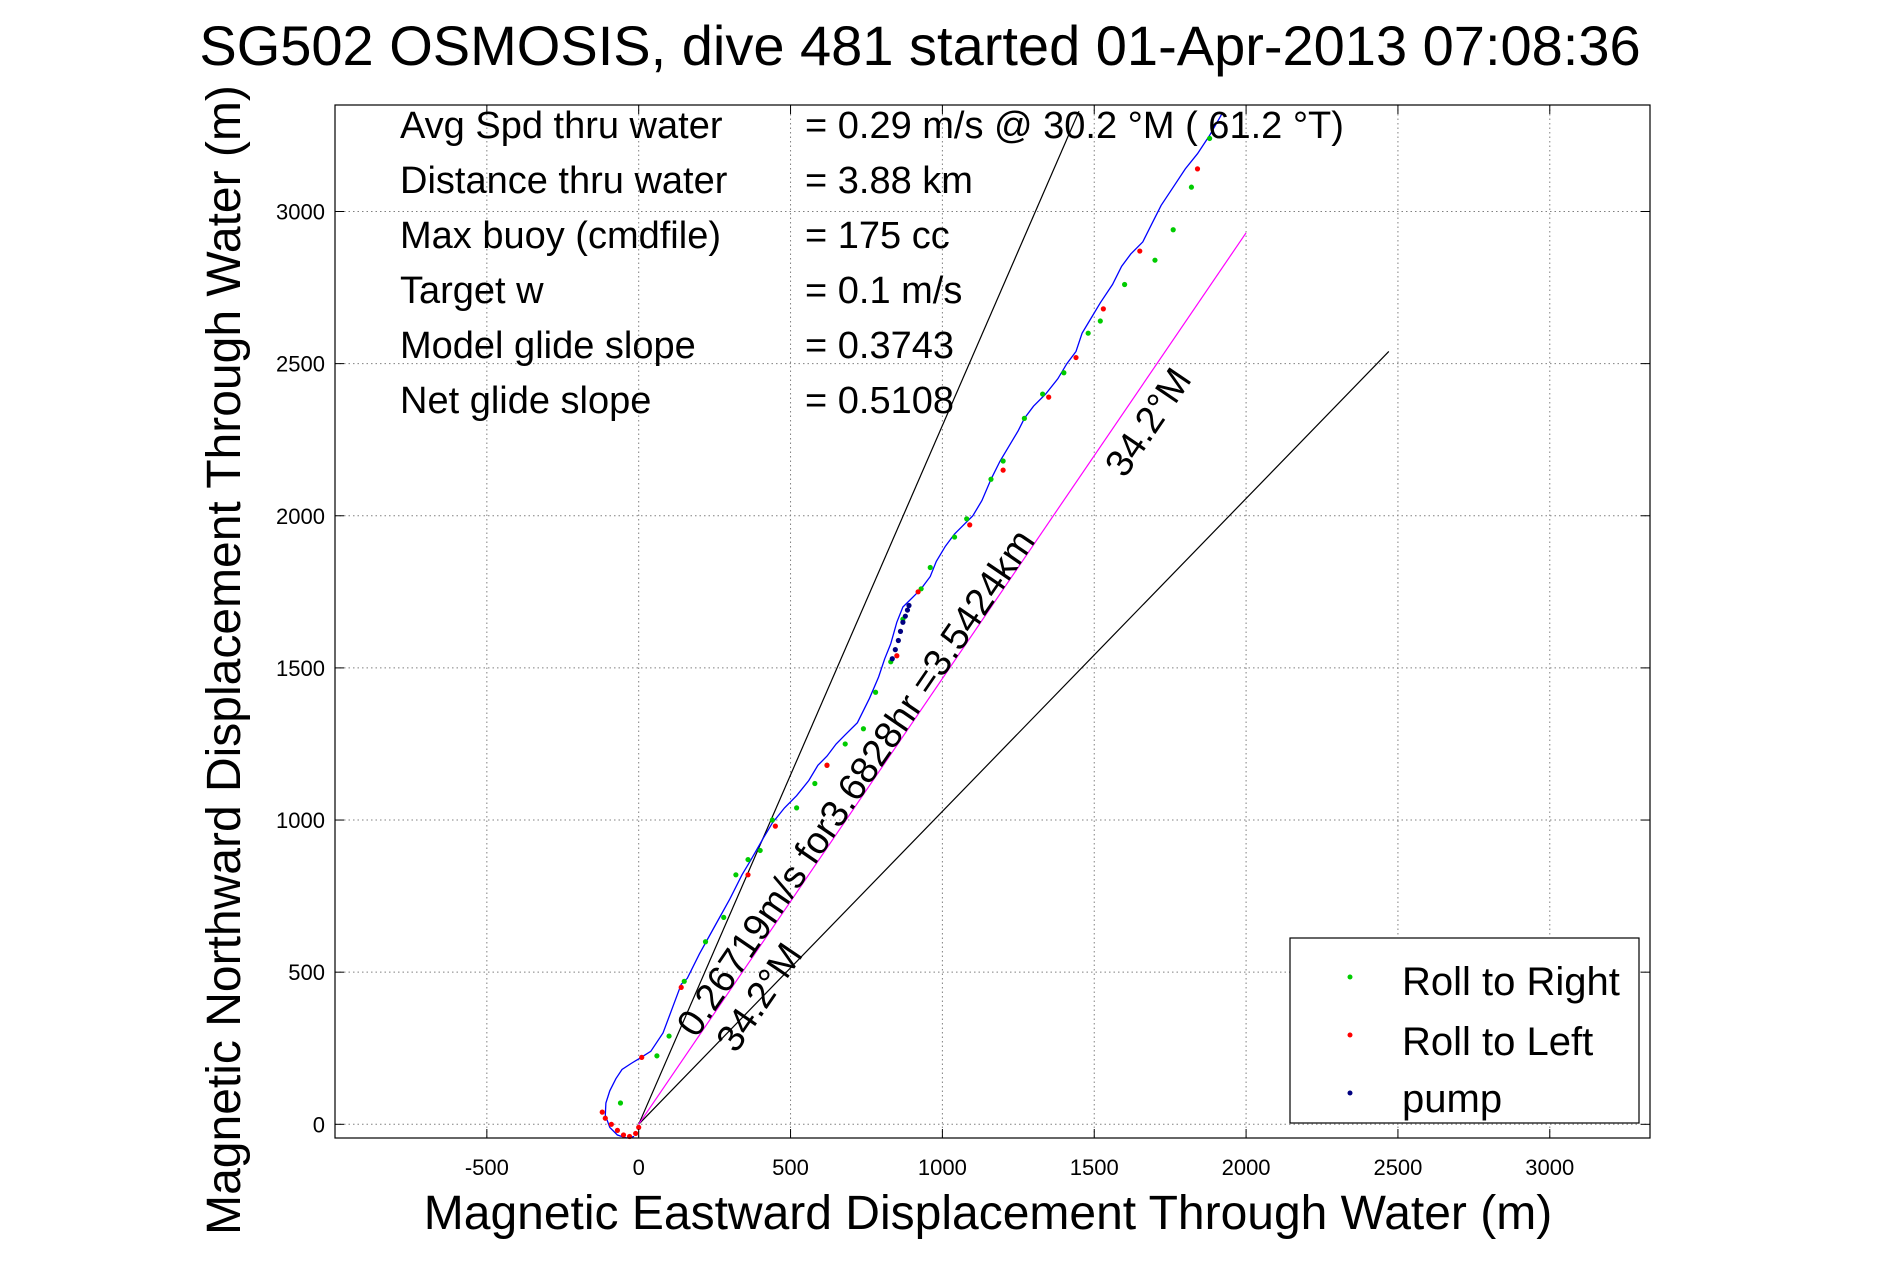 This screenshot has height=1262, width=1891. What do you see at coordinates (300, 364) in the screenshot?
I see `y-tick-label: 2500` at bounding box center [300, 364].